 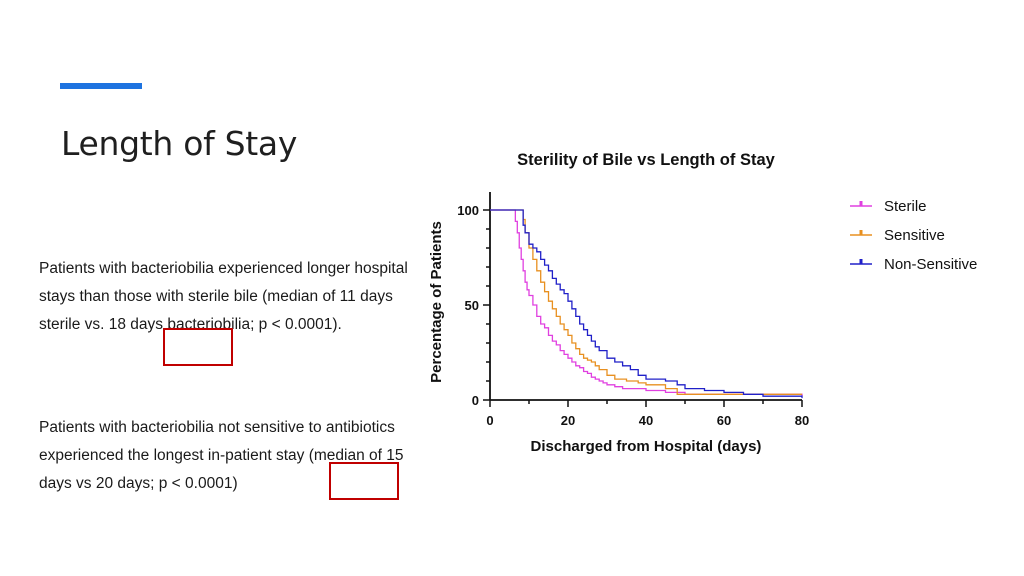 I want to click on slide-title: Length of Stay, so click(x=179, y=143).